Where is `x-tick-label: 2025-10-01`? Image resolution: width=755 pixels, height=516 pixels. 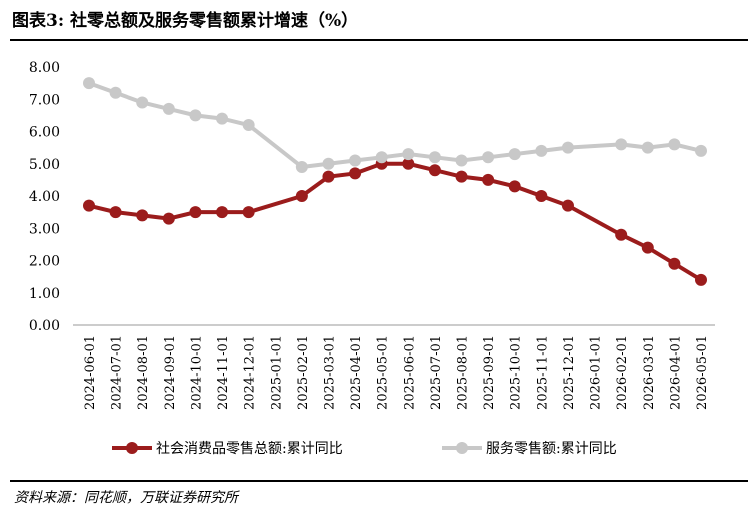 x-tick-label: 2025-10-01 is located at coordinates (516, 372).